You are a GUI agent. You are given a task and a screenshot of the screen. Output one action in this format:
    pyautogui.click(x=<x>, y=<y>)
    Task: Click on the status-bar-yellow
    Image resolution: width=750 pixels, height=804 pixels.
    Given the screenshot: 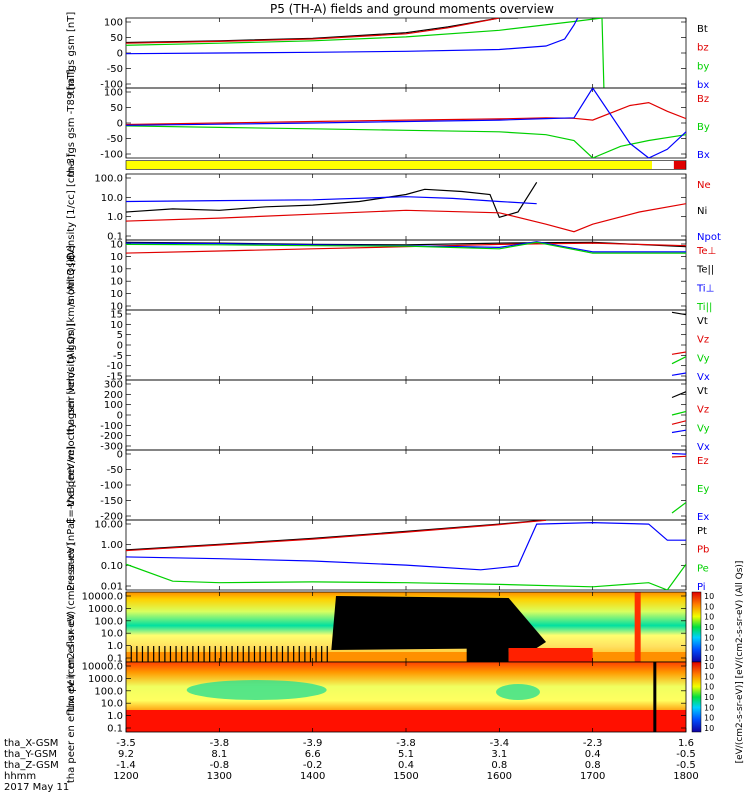 What is the action you would take?
    pyautogui.click(x=389, y=165)
    